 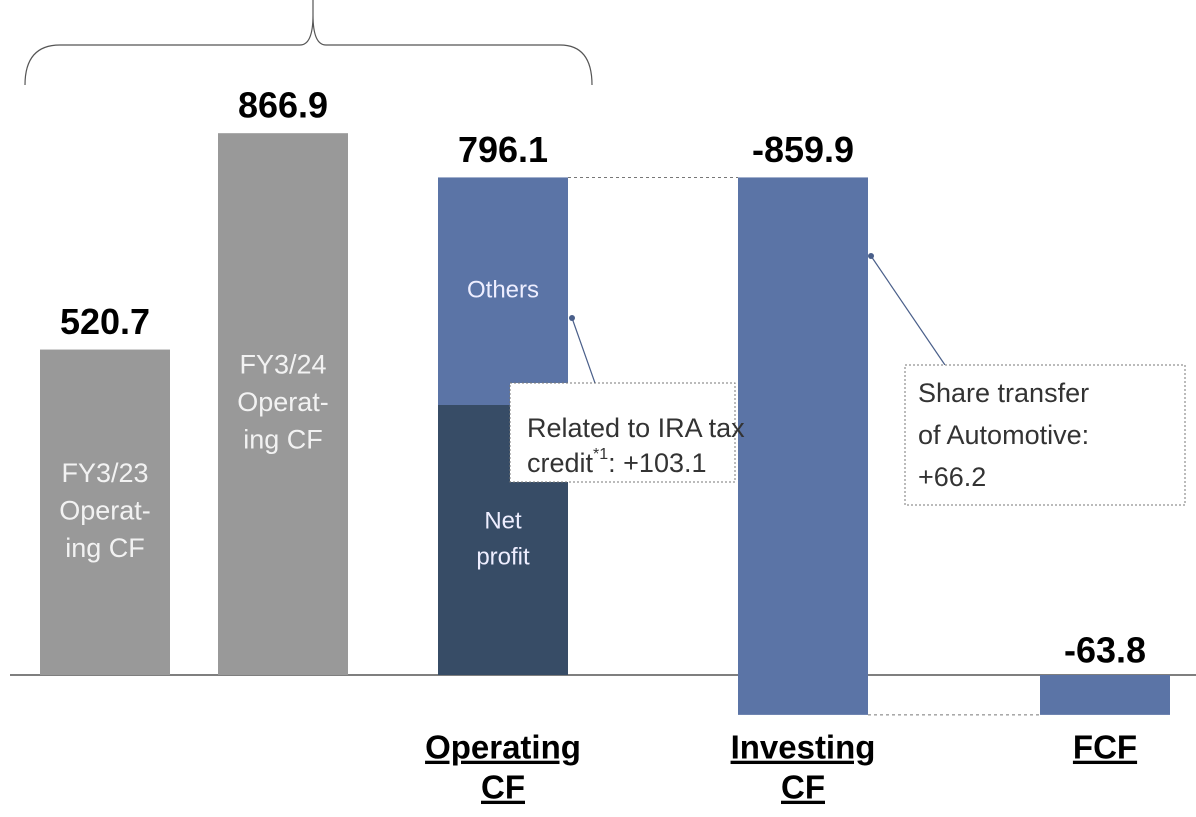 I want to click on bar-inner-label: FY3/24, so click(x=282, y=365).